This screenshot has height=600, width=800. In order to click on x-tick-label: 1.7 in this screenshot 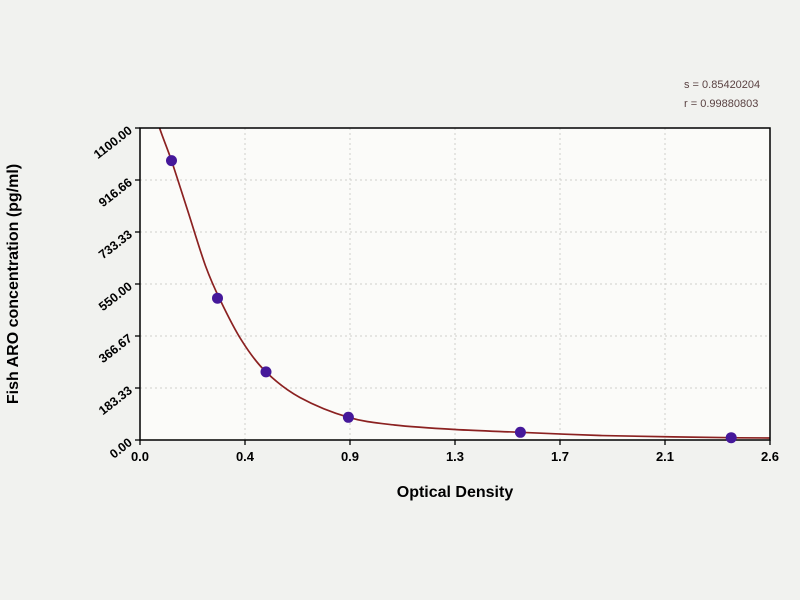, I will do `click(560, 456)`.